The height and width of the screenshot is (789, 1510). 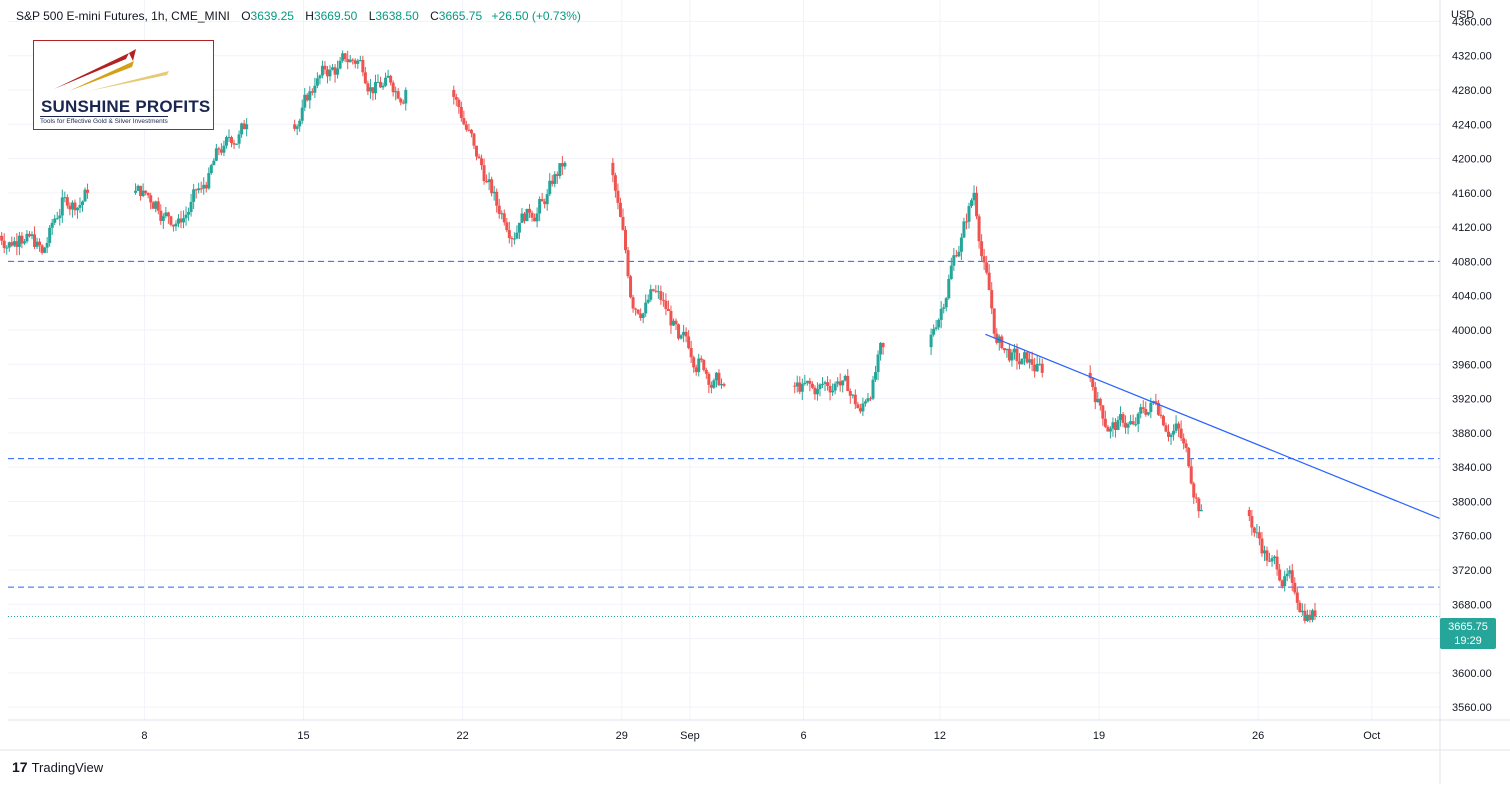 I want to click on last-price-tag: 3665.75 19:29, so click(x=1468, y=633).